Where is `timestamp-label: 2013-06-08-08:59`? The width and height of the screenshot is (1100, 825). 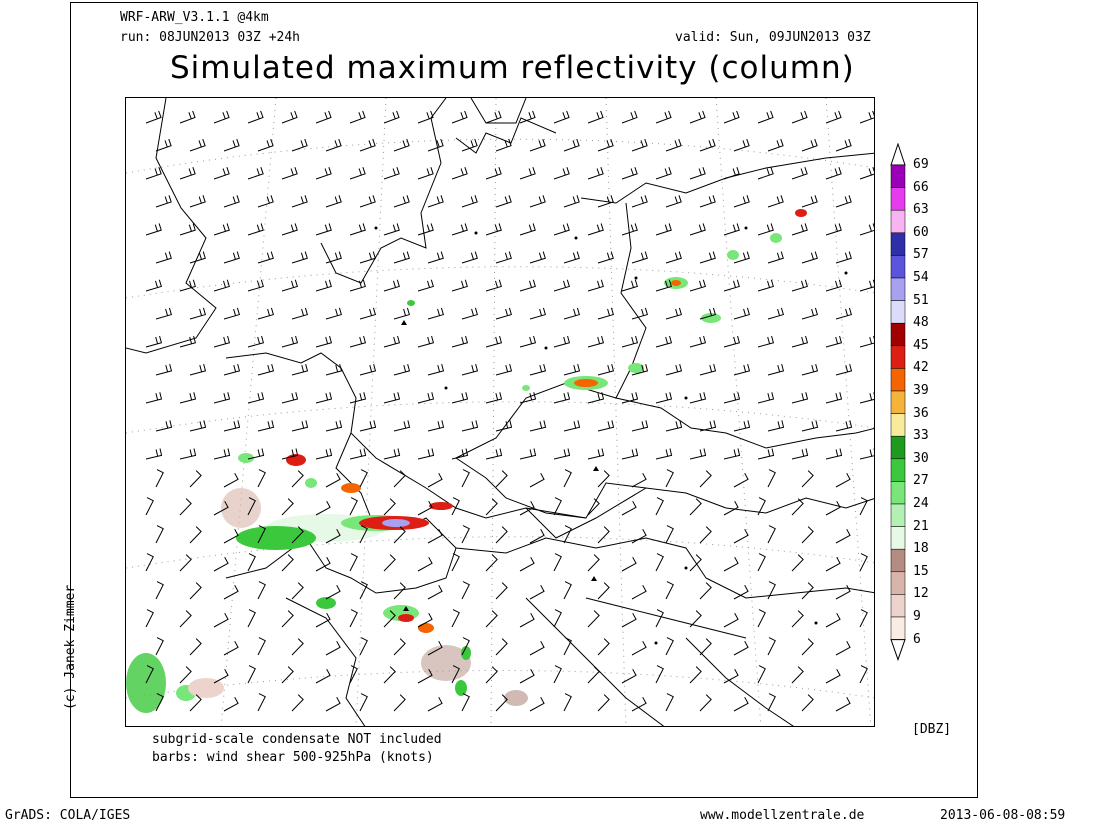
timestamp-label: 2013-06-08-08:59 is located at coordinates (1003, 815).